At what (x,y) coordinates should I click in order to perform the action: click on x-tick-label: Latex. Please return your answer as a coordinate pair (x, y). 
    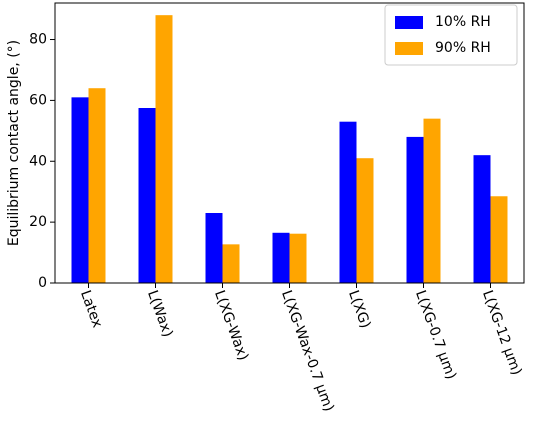
    Looking at the image, I should click on (91, 309).